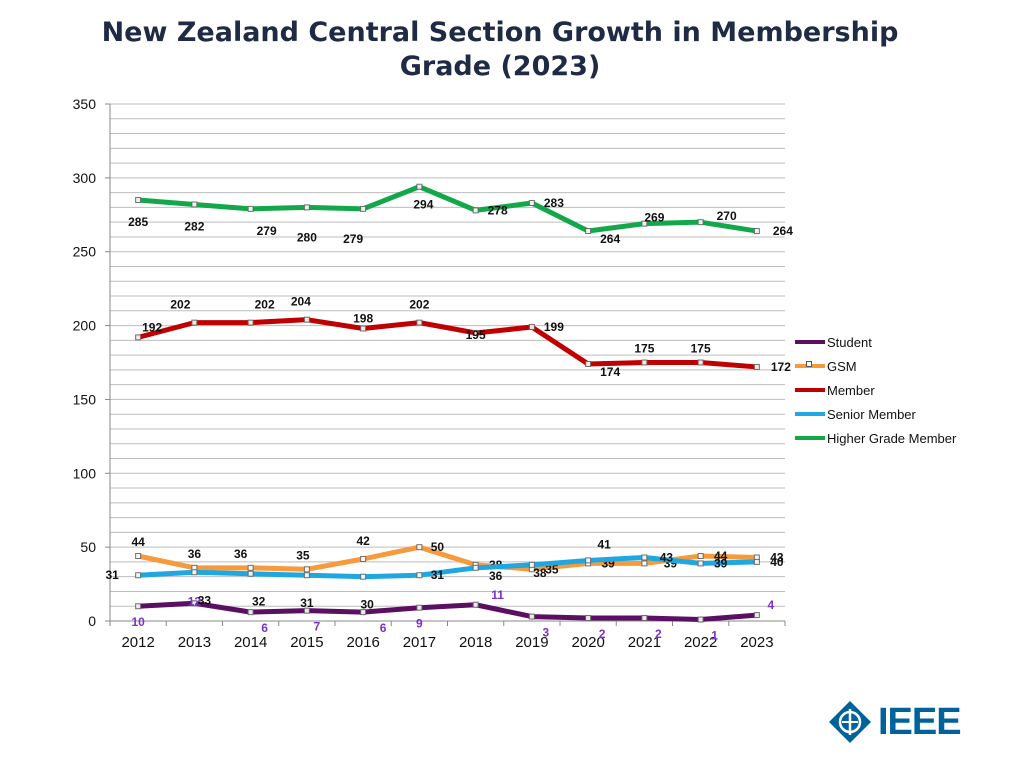 This screenshot has height=768, width=1024. What do you see at coordinates (194, 642) in the screenshot?
I see `x-tick-label: 2013` at bounding box center [194, 642].